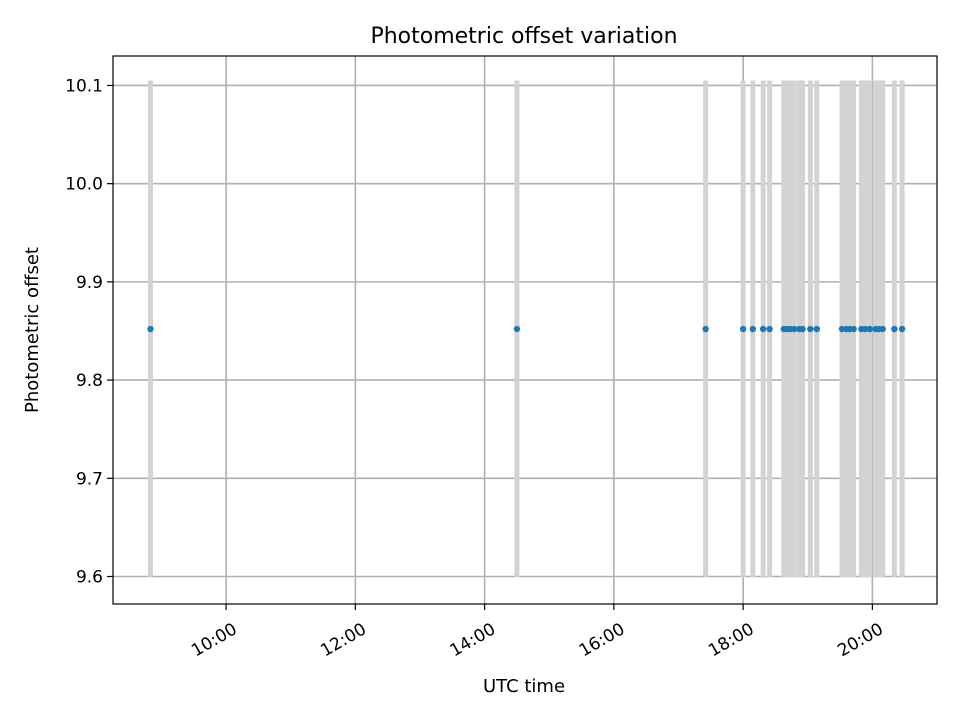 The width and height of the screenshot is (960, 720). I want to click on x-tick-label: 12:00, so click(343, 640).